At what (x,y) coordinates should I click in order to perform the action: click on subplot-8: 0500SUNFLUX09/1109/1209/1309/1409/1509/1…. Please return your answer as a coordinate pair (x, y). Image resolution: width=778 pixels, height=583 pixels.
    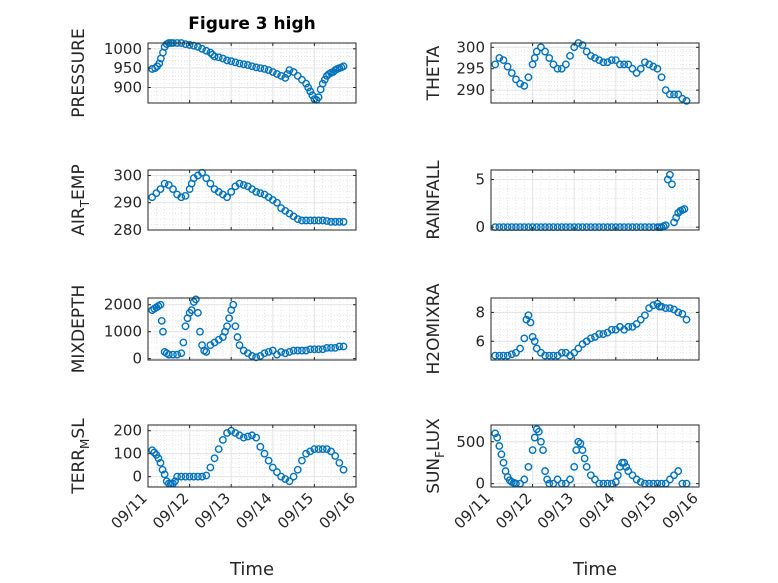
    Looking at the image, I should click on (563, 475).